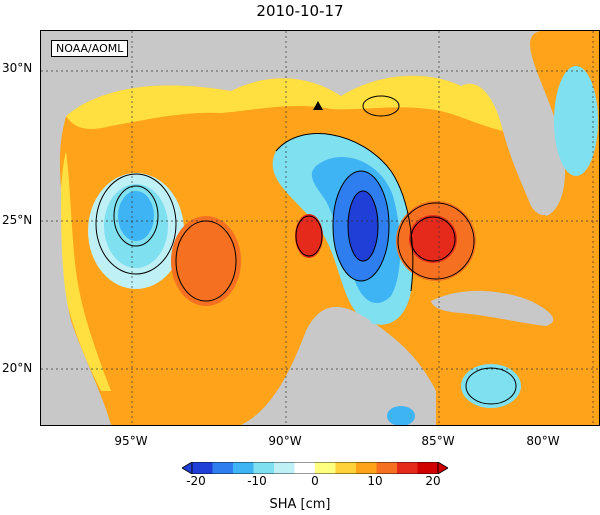 Image resolution: width=600 pixels, height=515 pixels. I want to click on florida-land, so click(499, 123).